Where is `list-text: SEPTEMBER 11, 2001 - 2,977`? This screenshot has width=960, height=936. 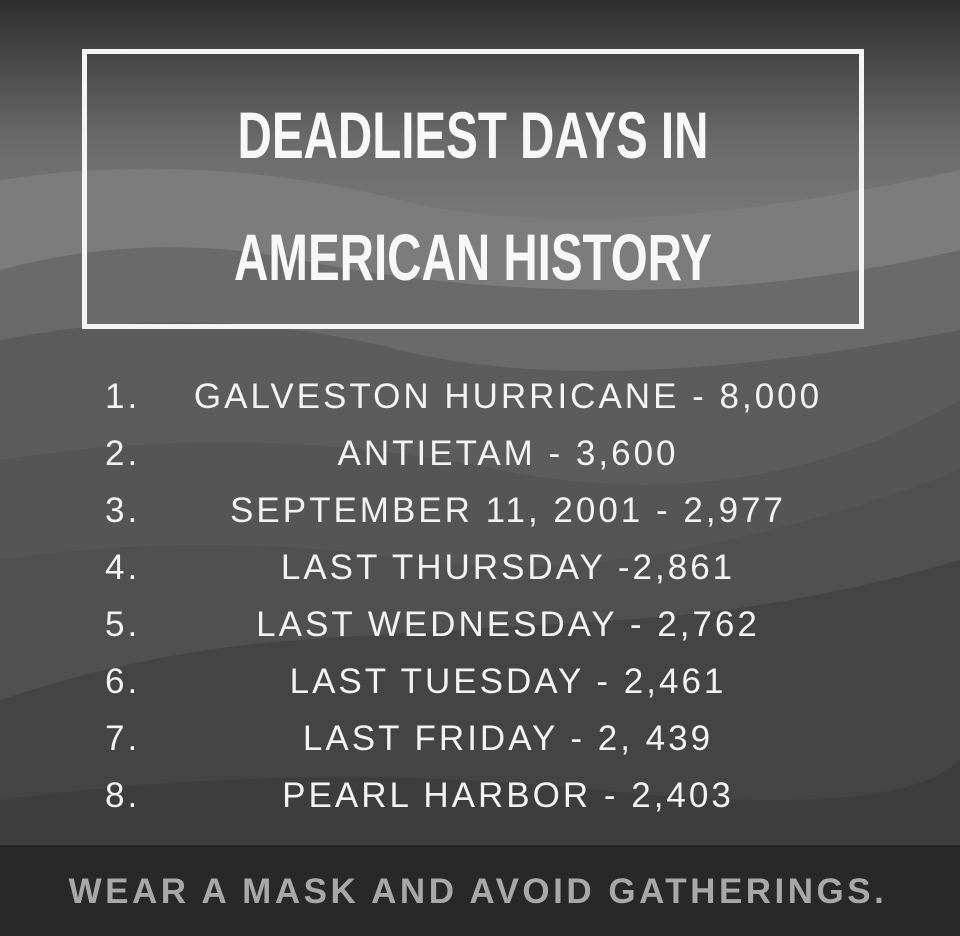
list-text: SEPTEMBER 11, 2001 - 2,977 is located at coordinates (508, 510).